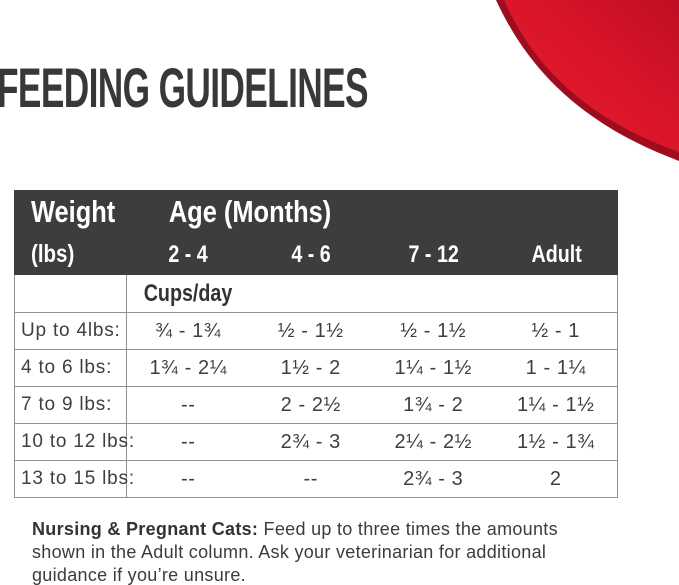  I want to click on page-title: FEEDING GUIDELINES, so click(293, 88).